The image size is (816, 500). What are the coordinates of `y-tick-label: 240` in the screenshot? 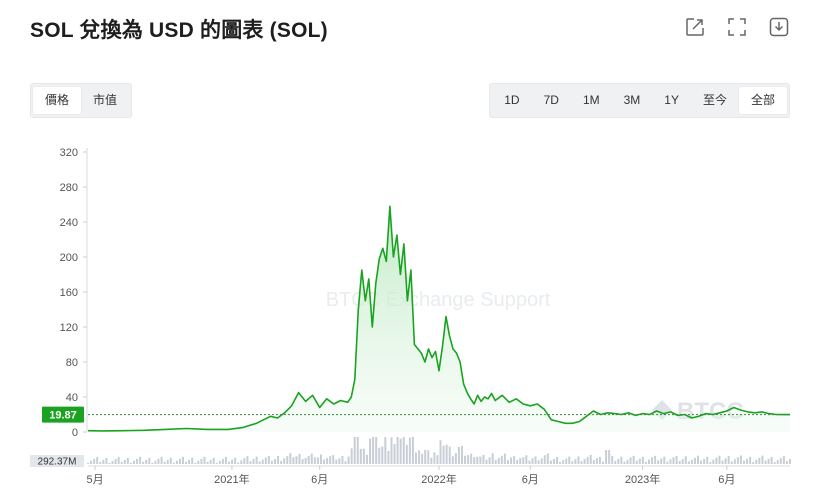 It's located at (69, 223).